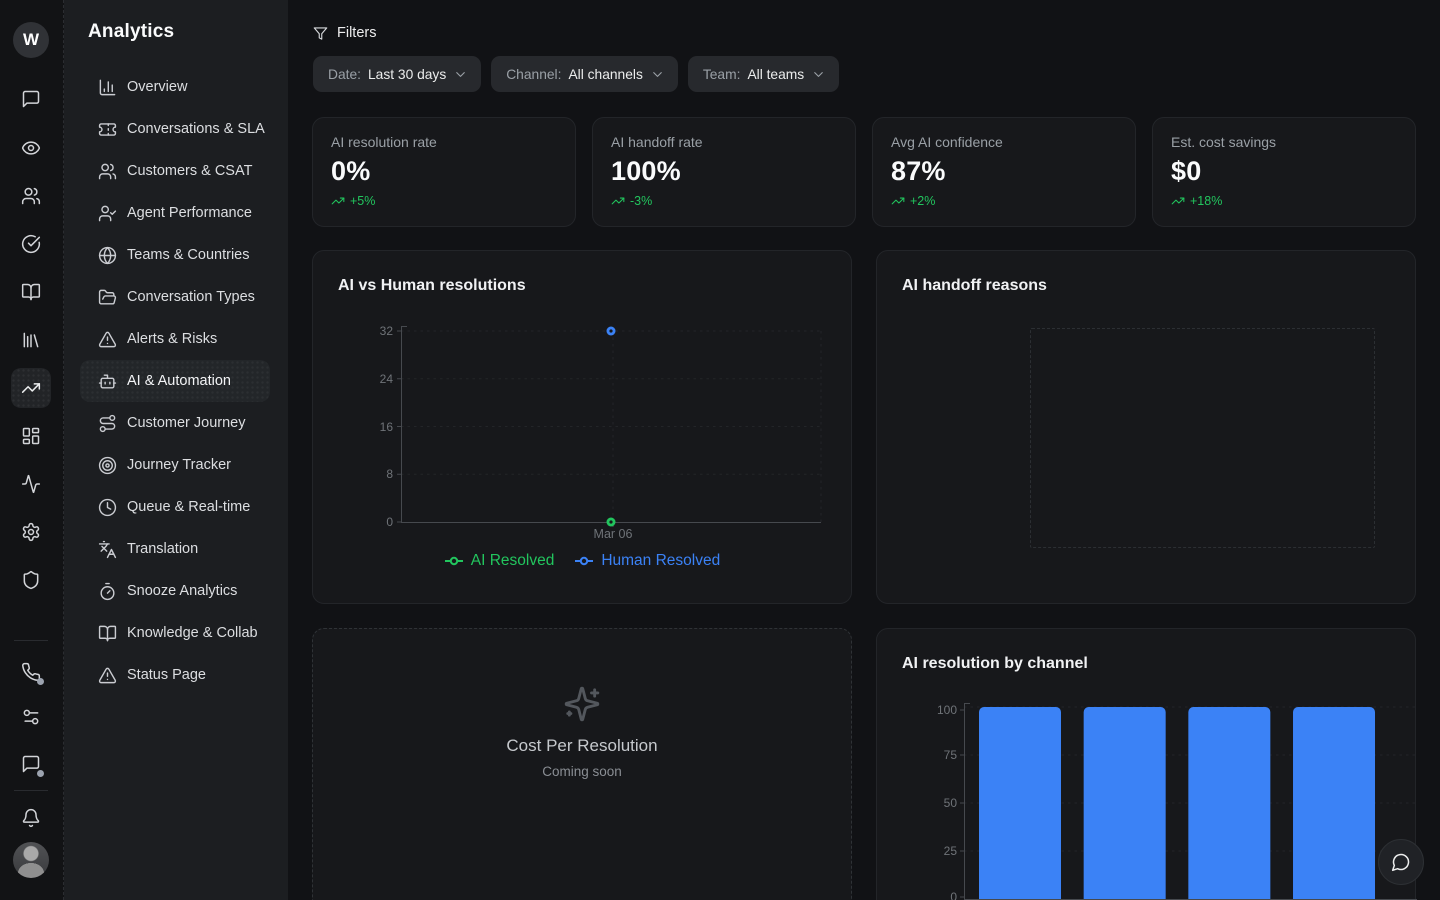 The width and height of the screenshot is (1440, 900). What do you see at coordinates (1186, 171) in the screenshot?
I see `metric-value: $0` at bounding box center [1186, 171].